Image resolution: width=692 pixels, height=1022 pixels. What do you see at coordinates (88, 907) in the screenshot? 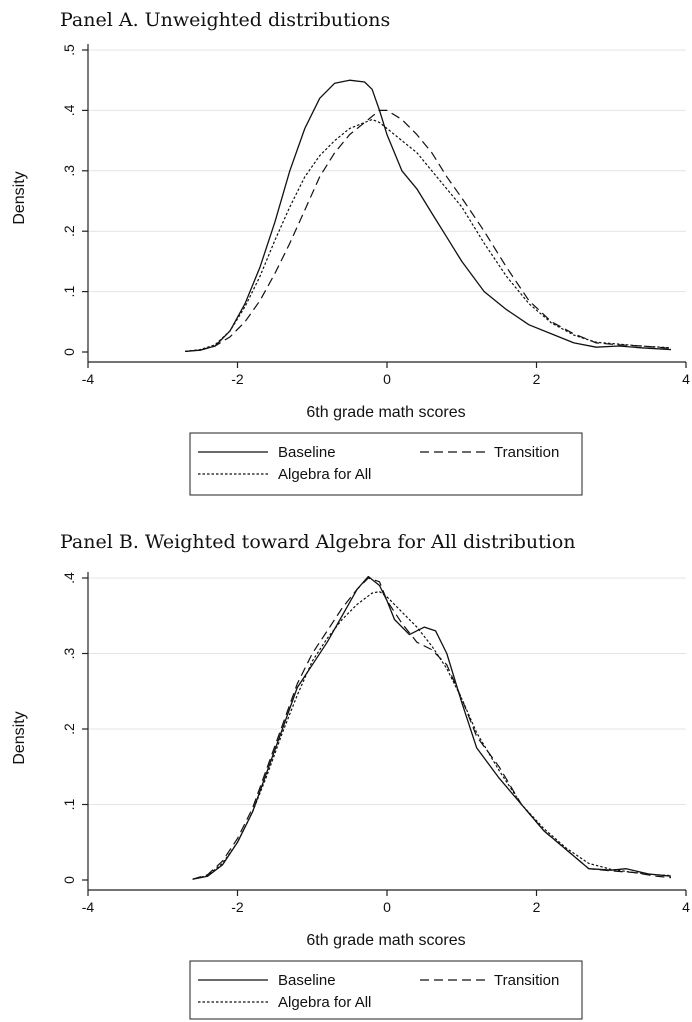
I see `panel-b-x-tick-label: -4` at bounding box center [88, 907].